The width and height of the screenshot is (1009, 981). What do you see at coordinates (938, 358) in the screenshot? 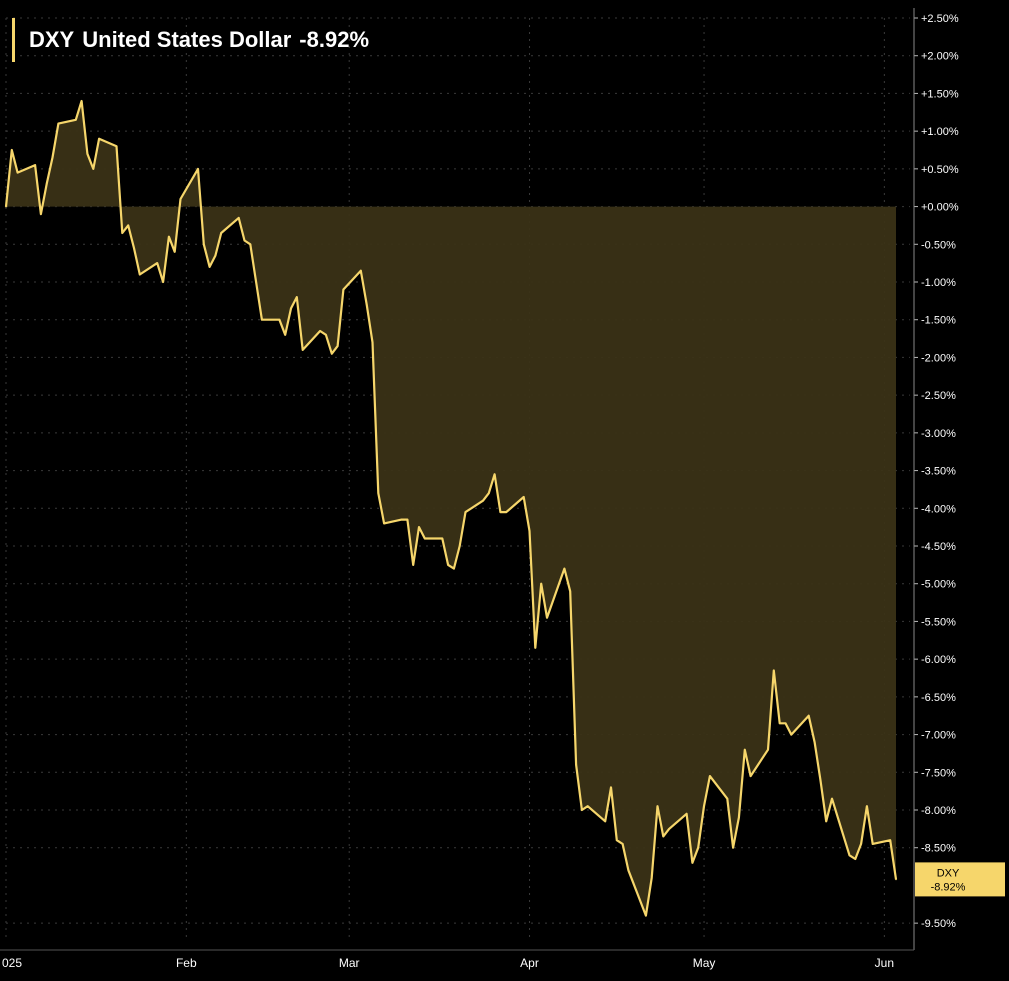
I see `y-tick-label: -2.00%` at bounding box center [938, 358].